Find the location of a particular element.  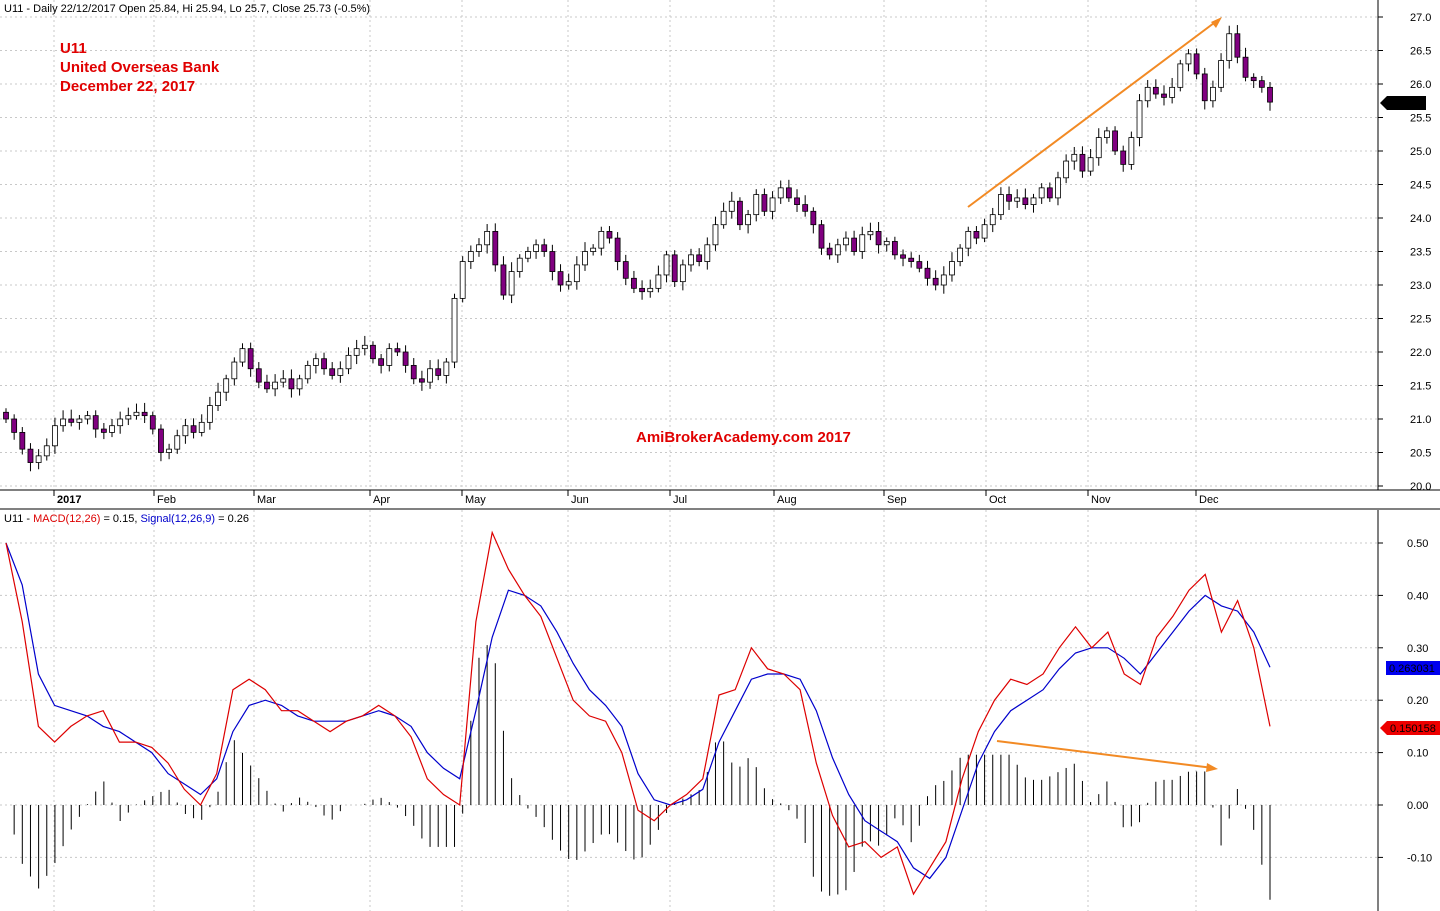

date-annotation: December 22, 2017 is located at coordinates (127, 86).